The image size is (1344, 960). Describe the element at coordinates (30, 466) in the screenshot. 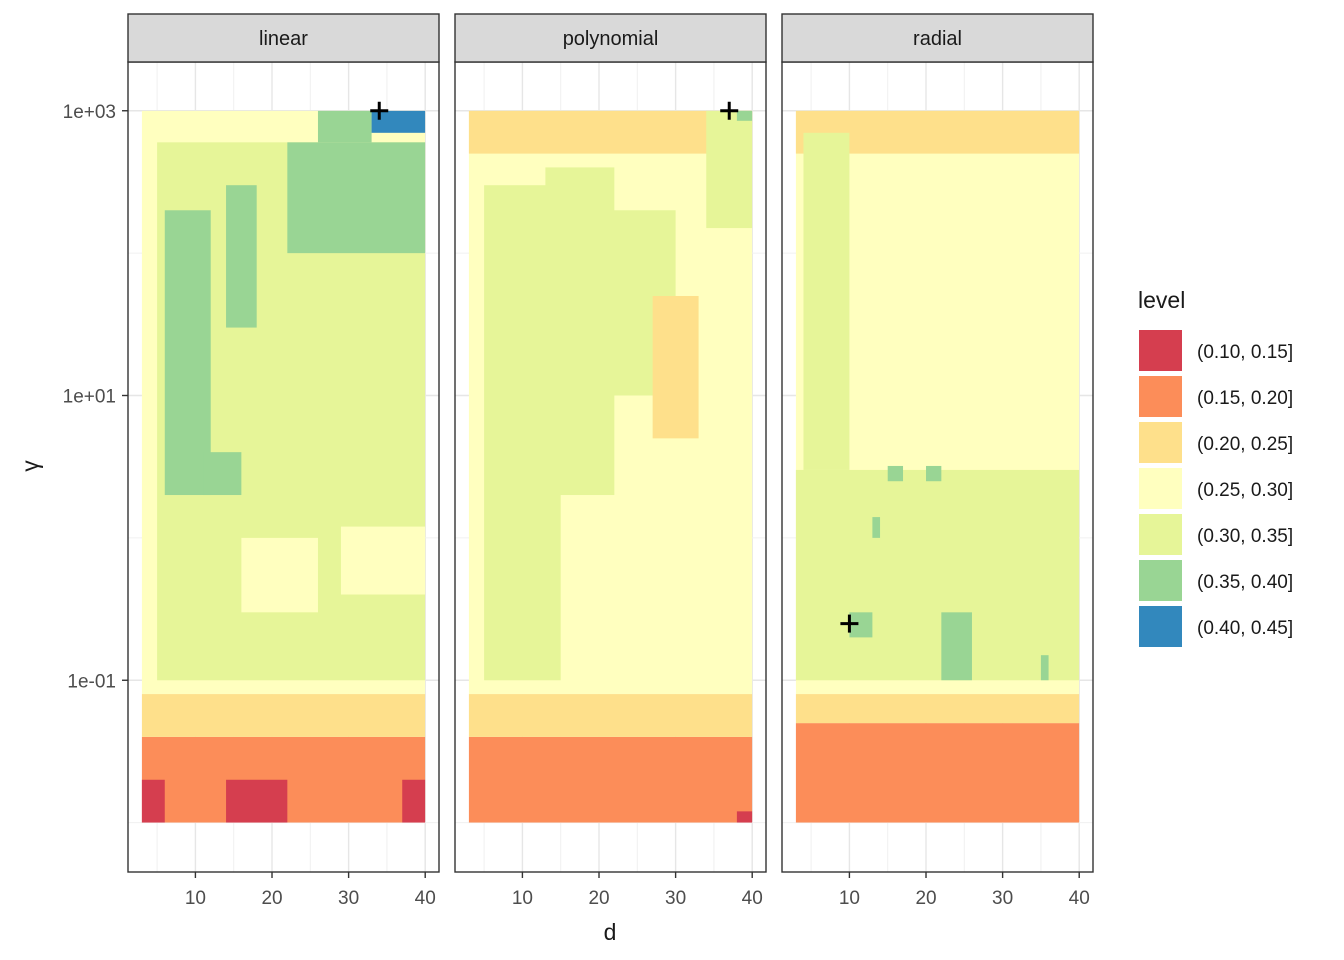

I see `y-axis-title: γ` at that location.